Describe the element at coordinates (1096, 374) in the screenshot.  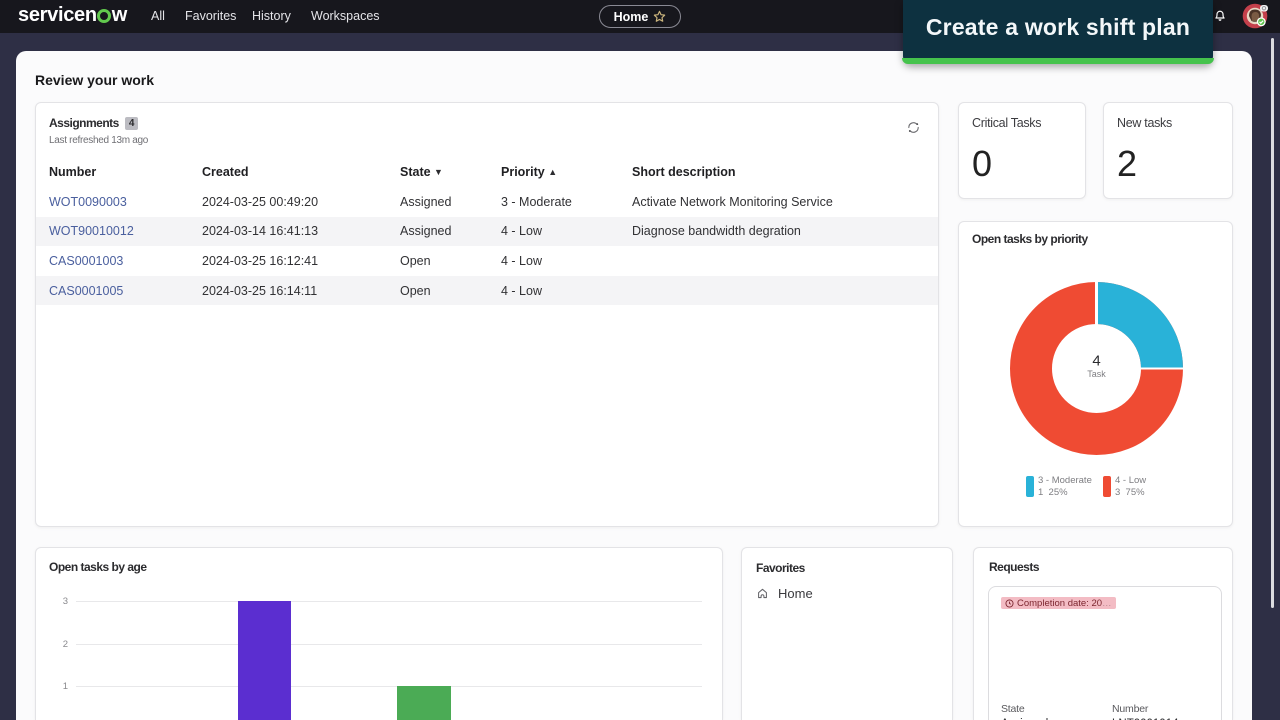
I see `svg-text: Task` at that location.